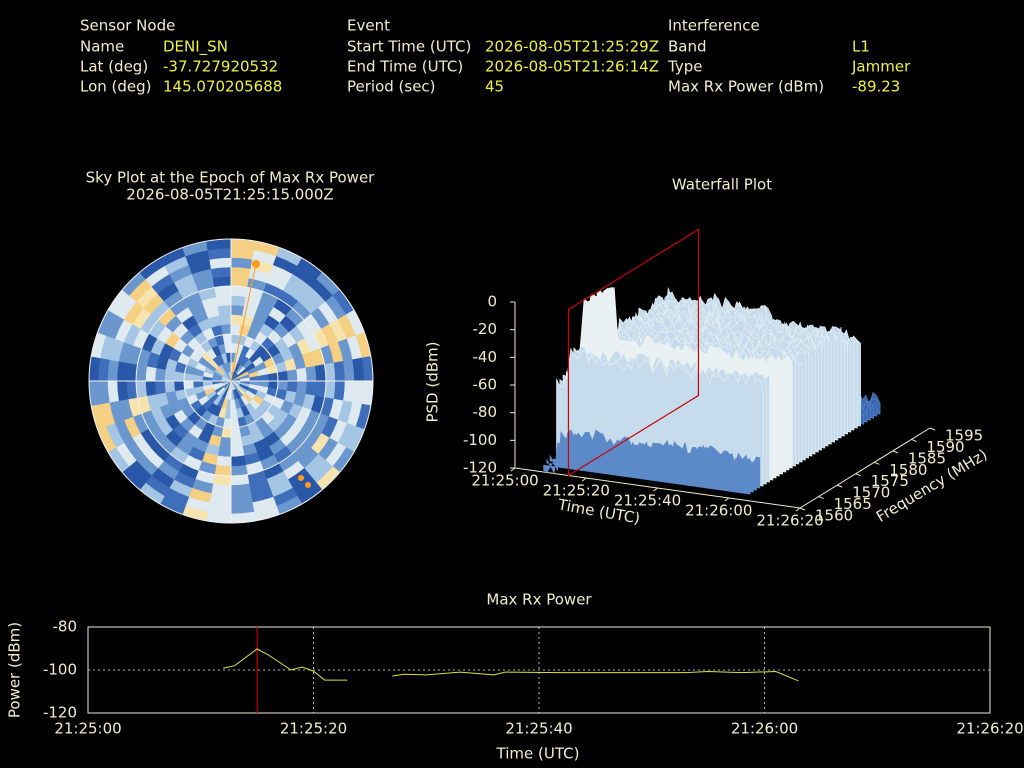 This screenshot has height=768, width=1024. What do you see at coordinates (480, 468) in the screenshot?
I see `z-tick-label: -120` at bounding box center [480, 468].